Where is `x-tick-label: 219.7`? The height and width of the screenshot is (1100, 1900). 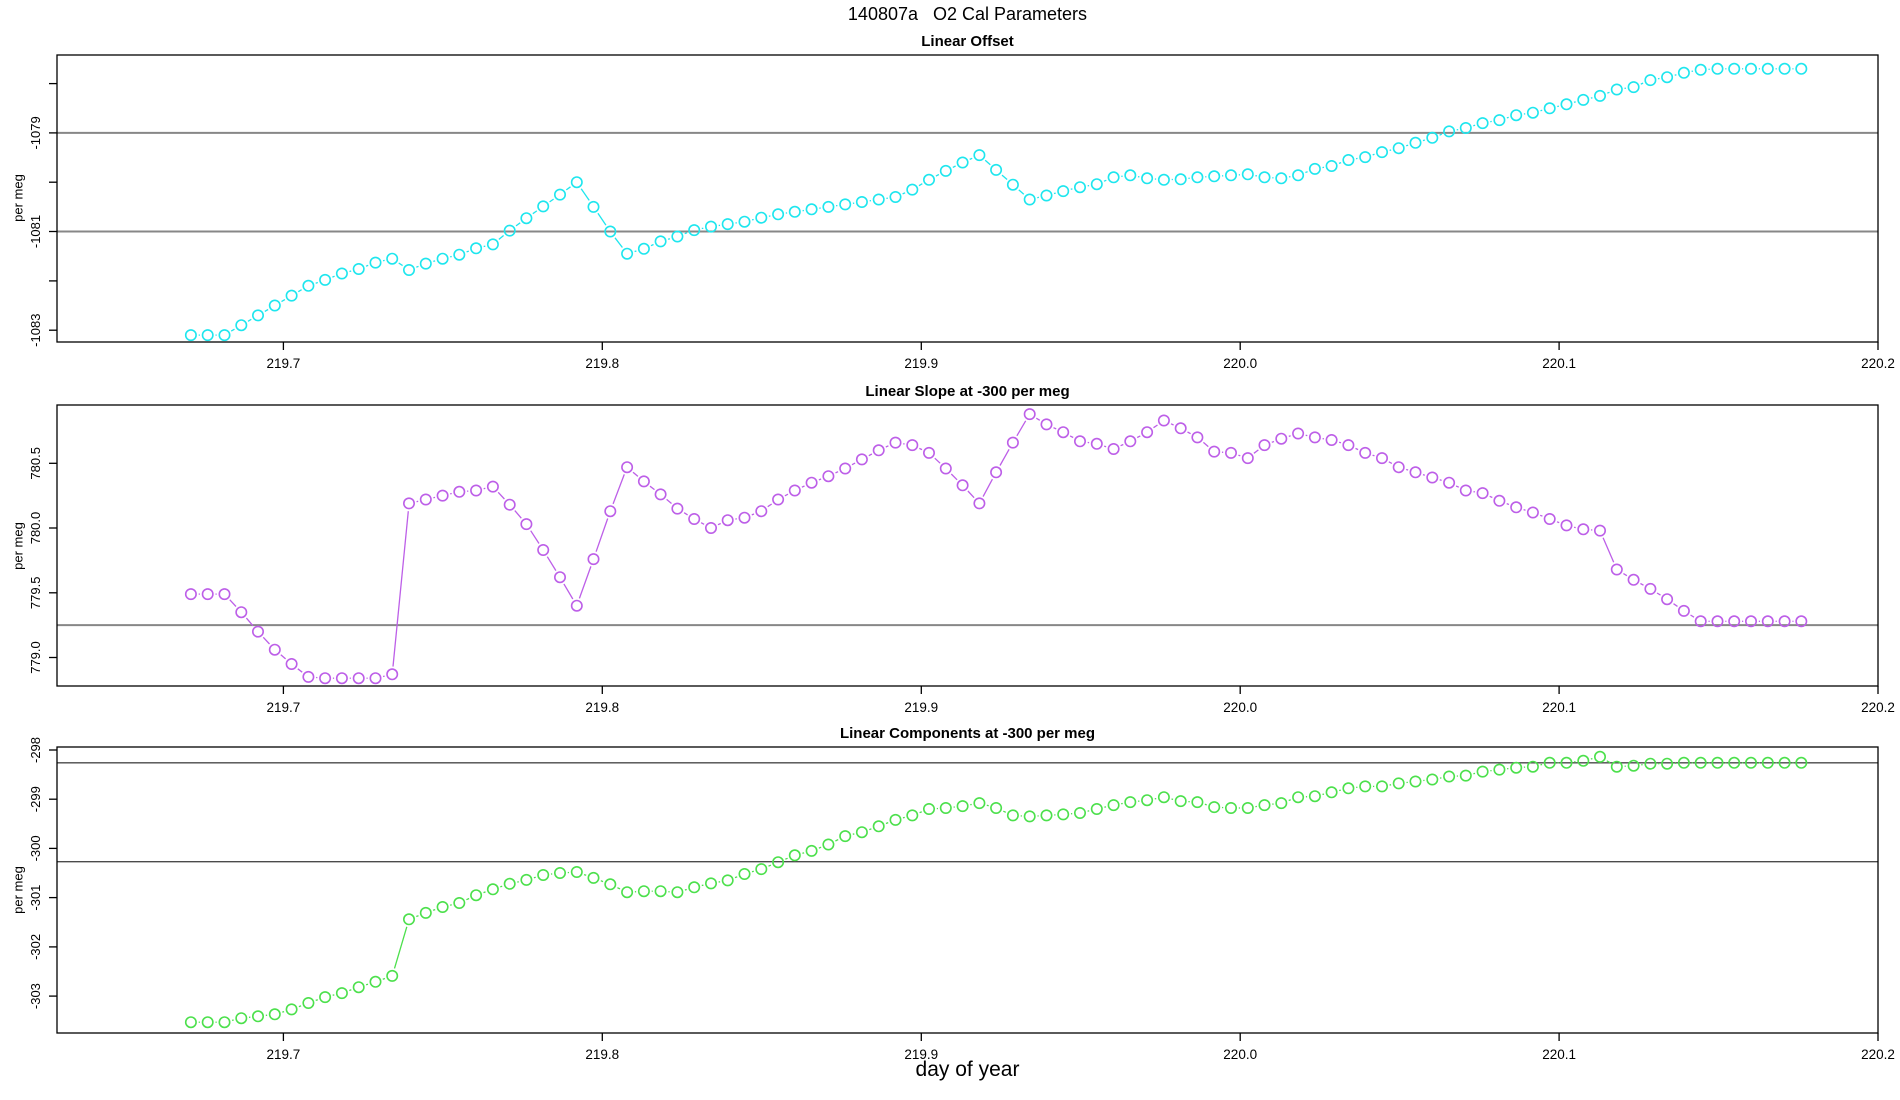
x-tick-label: 219.7 is located at coordinates (284, 363).